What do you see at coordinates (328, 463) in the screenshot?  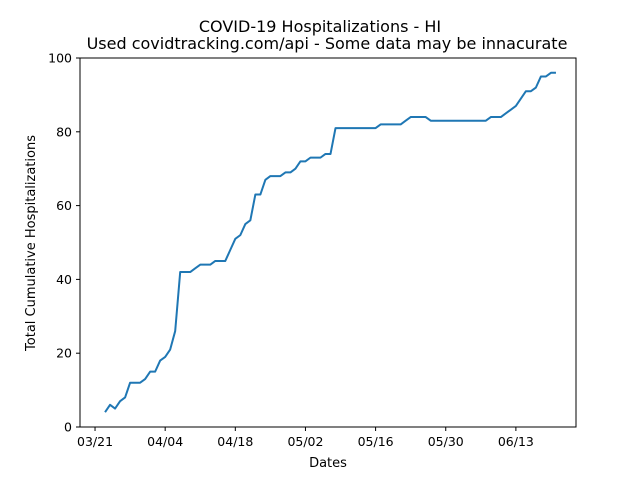 I see `x-axis-label: Dates` at bounding box center [328, 463].